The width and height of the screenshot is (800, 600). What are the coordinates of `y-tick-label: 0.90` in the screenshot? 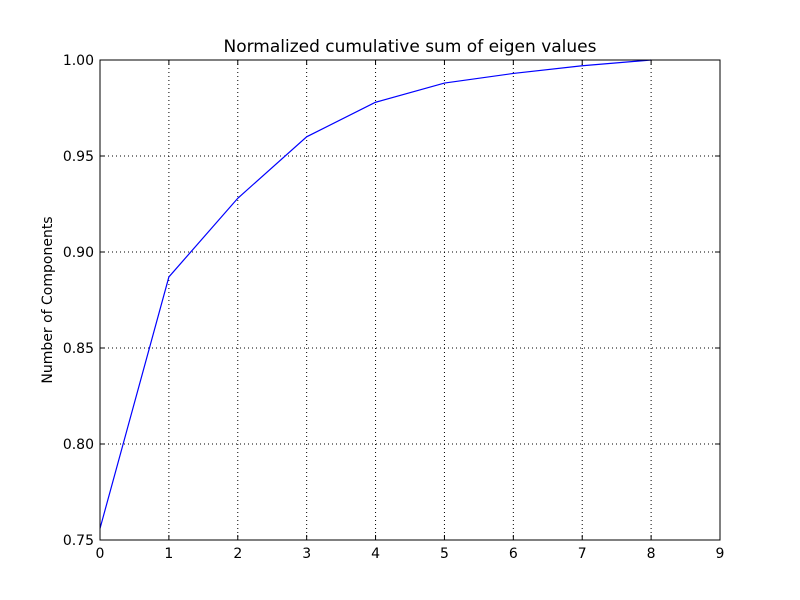 It's located at (78, 253).